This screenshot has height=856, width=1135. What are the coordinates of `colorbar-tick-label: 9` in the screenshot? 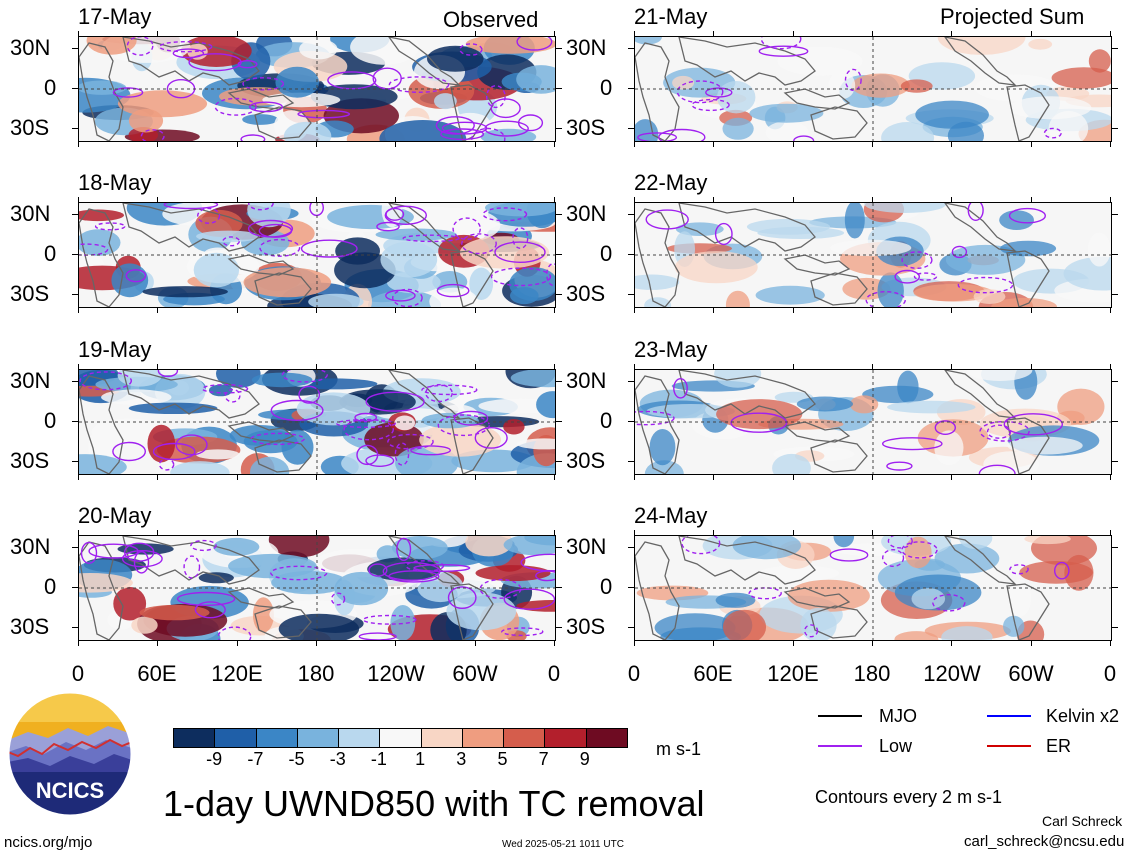 It's located at (584, 759).